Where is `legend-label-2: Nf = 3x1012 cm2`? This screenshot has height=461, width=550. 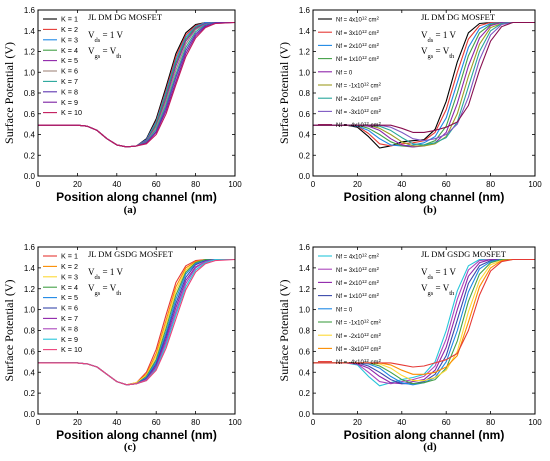 legend-label-2: Nf = 3x1012 cm2 is located at coordinates (358, 32).